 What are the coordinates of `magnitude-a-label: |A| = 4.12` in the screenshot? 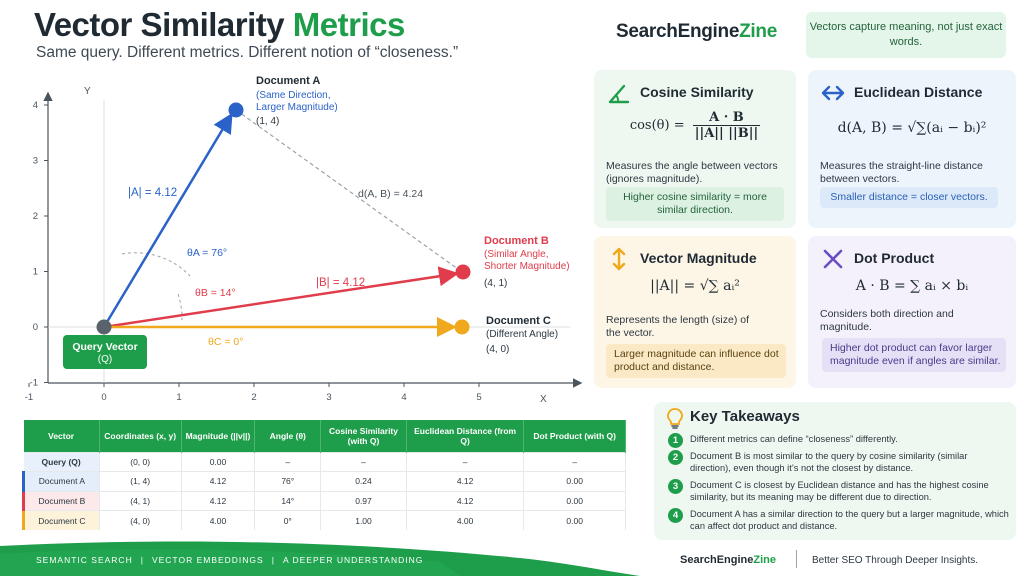 It's located at (152, 193).